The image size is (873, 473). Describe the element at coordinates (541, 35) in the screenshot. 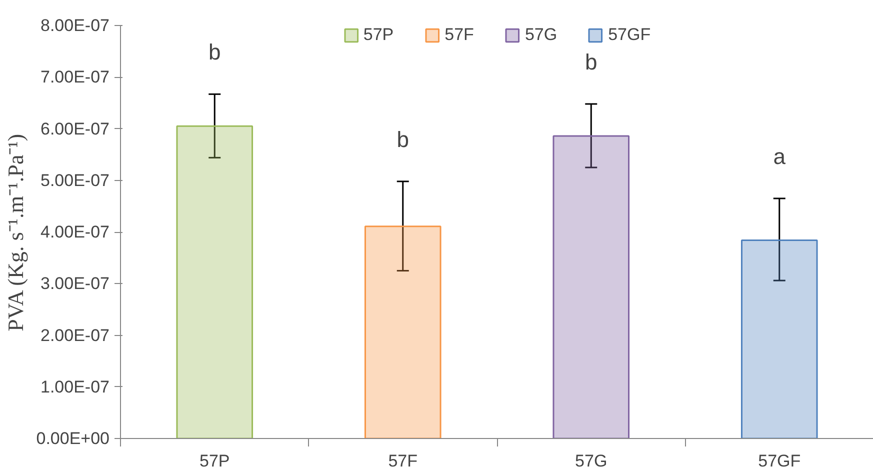

I see `legend-label: 57G` at that location.